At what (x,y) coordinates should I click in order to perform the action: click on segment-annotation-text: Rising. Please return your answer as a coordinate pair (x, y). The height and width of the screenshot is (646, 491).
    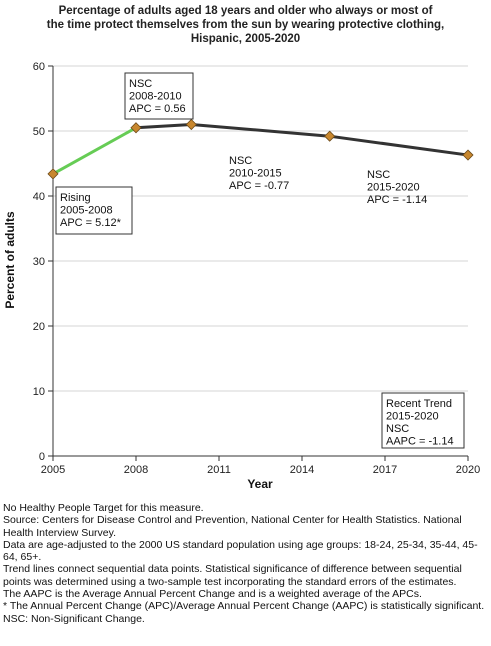
    Looking at the image, I should click on (75, 198).